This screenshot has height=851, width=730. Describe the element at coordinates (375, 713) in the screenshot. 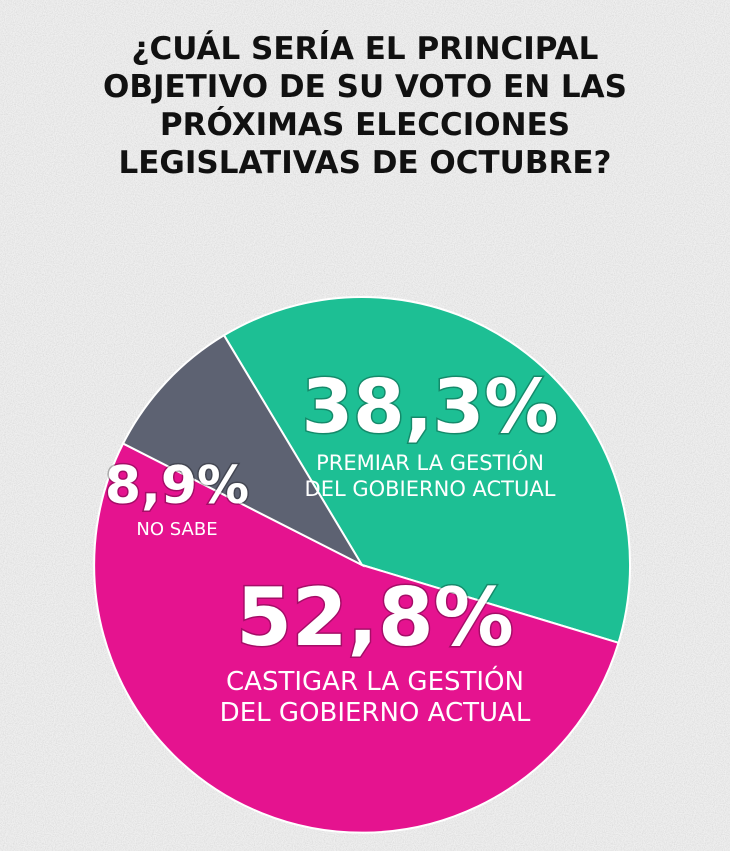

I see `slice-label-castigar-line-2: DEL GOBIERNO ACTUAL` at that location.